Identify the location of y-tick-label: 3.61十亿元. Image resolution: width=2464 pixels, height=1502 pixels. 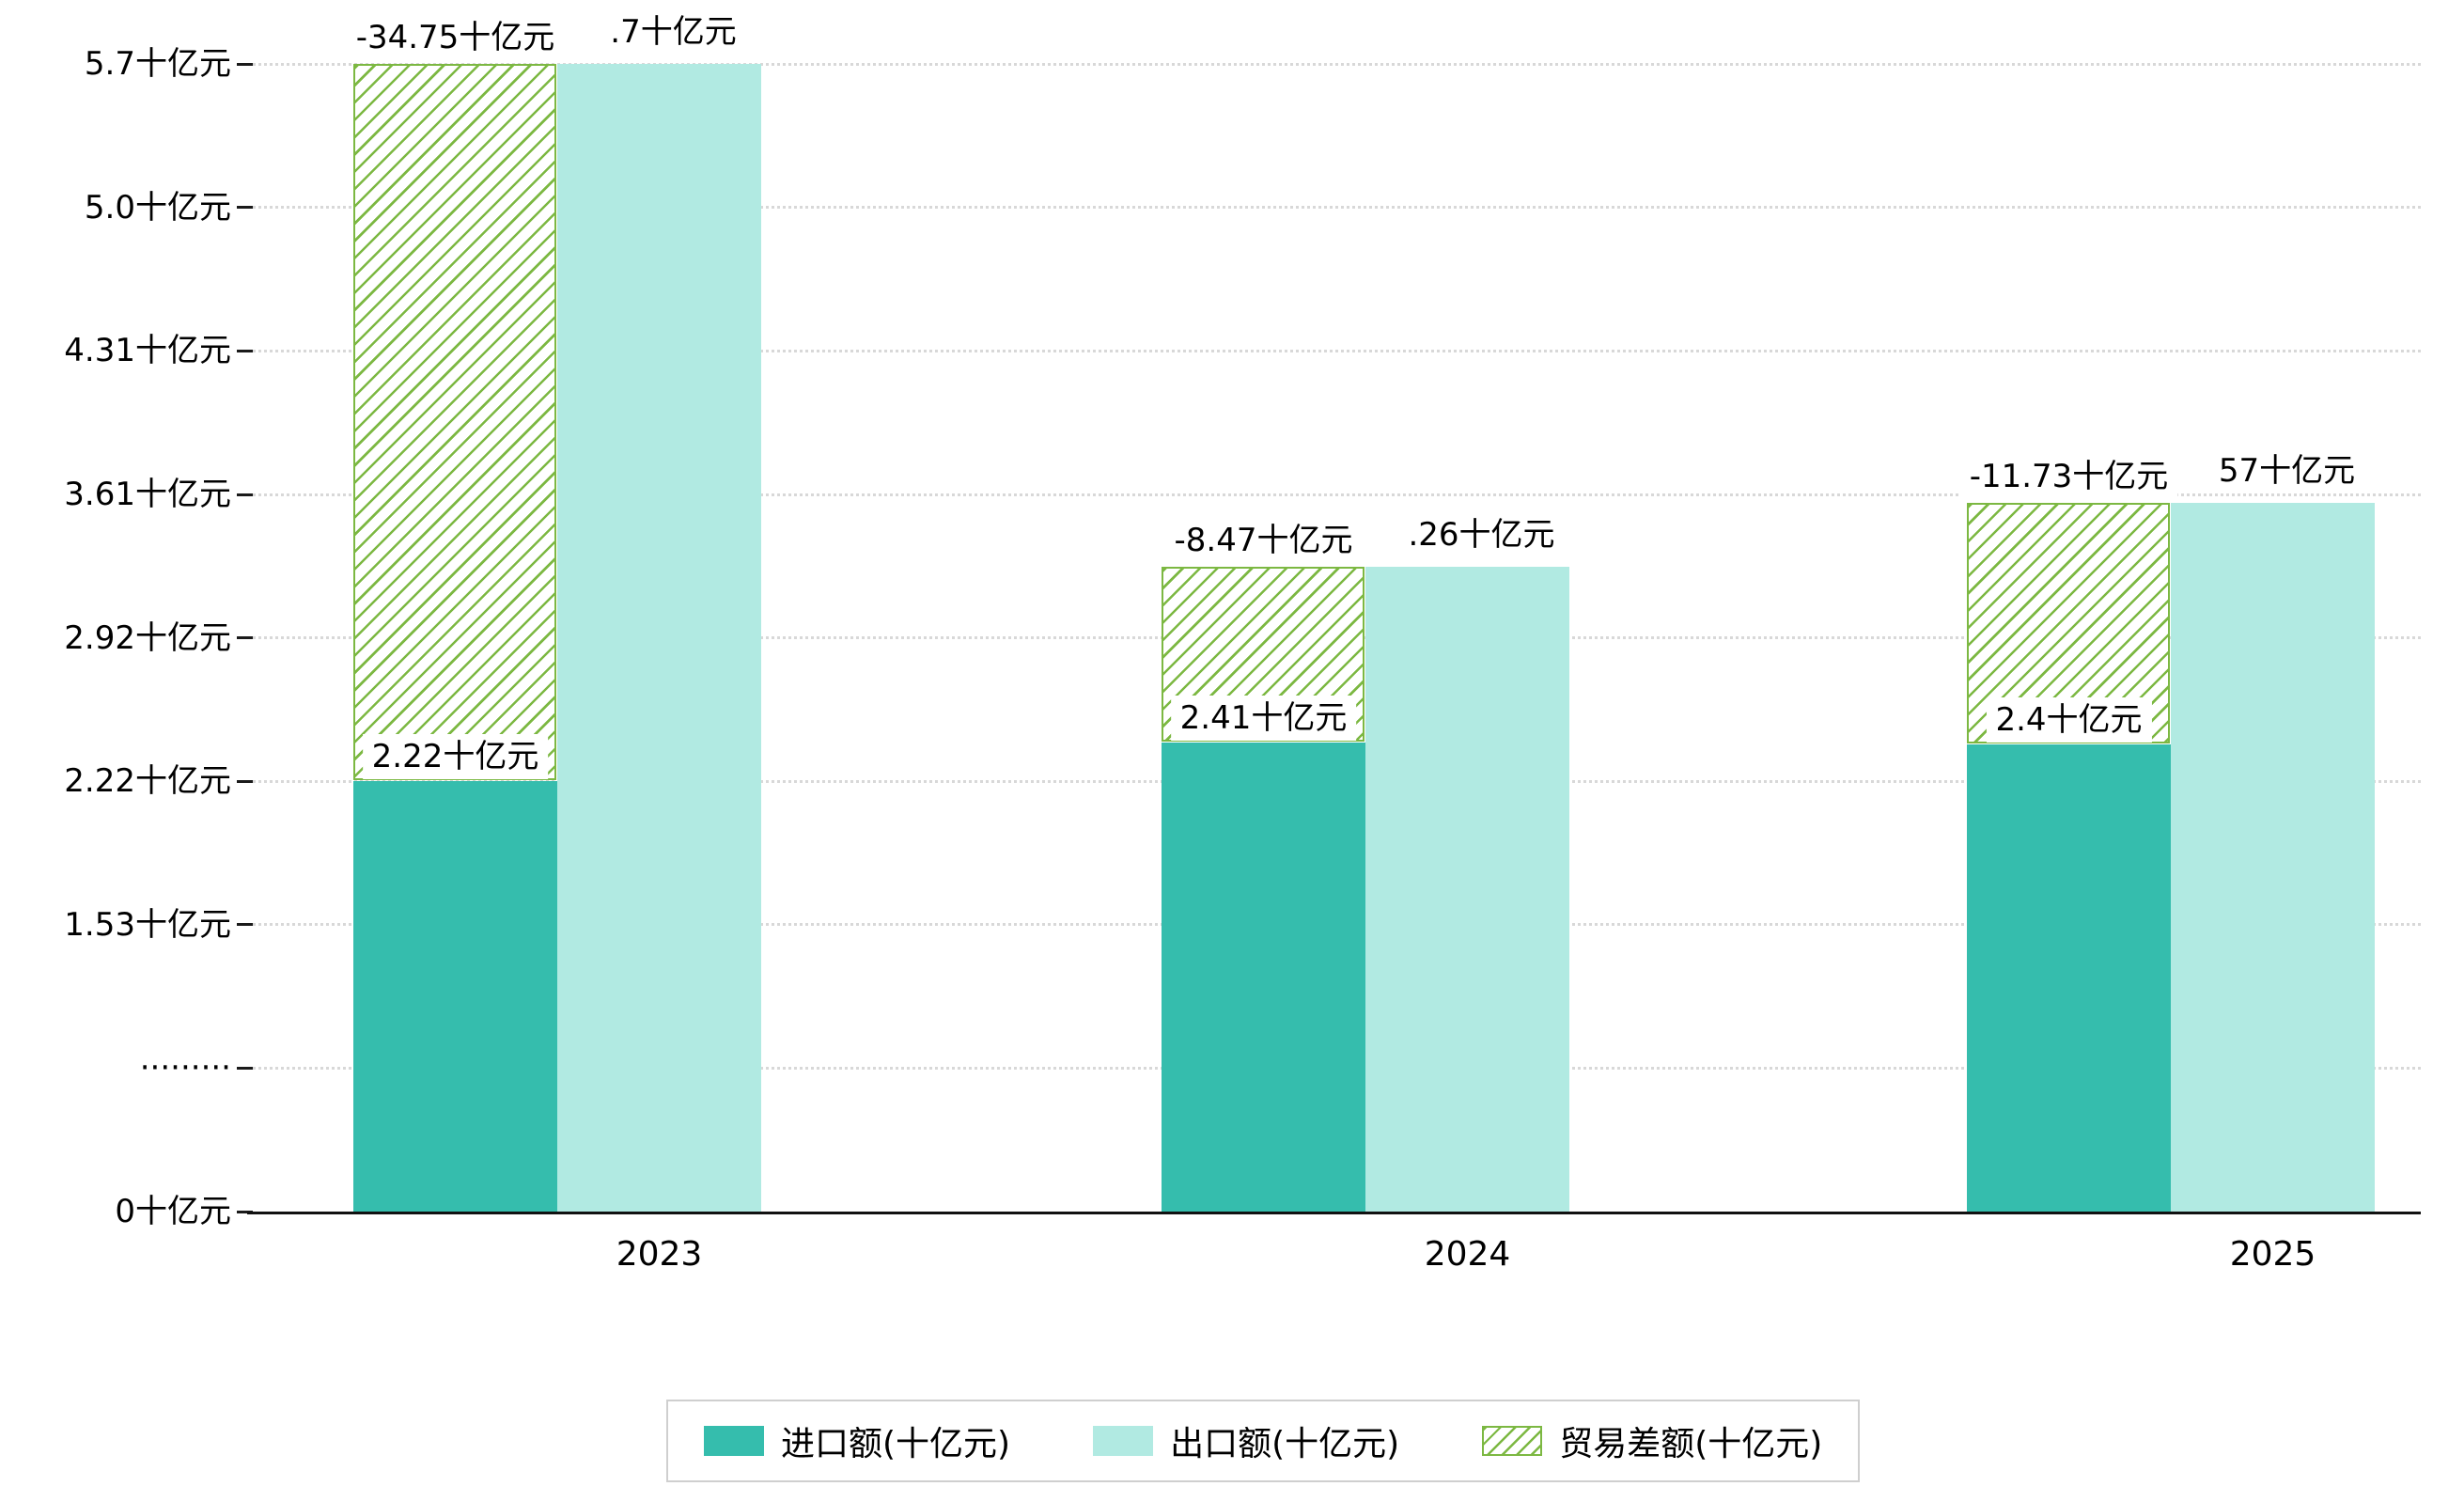
(147, 495).